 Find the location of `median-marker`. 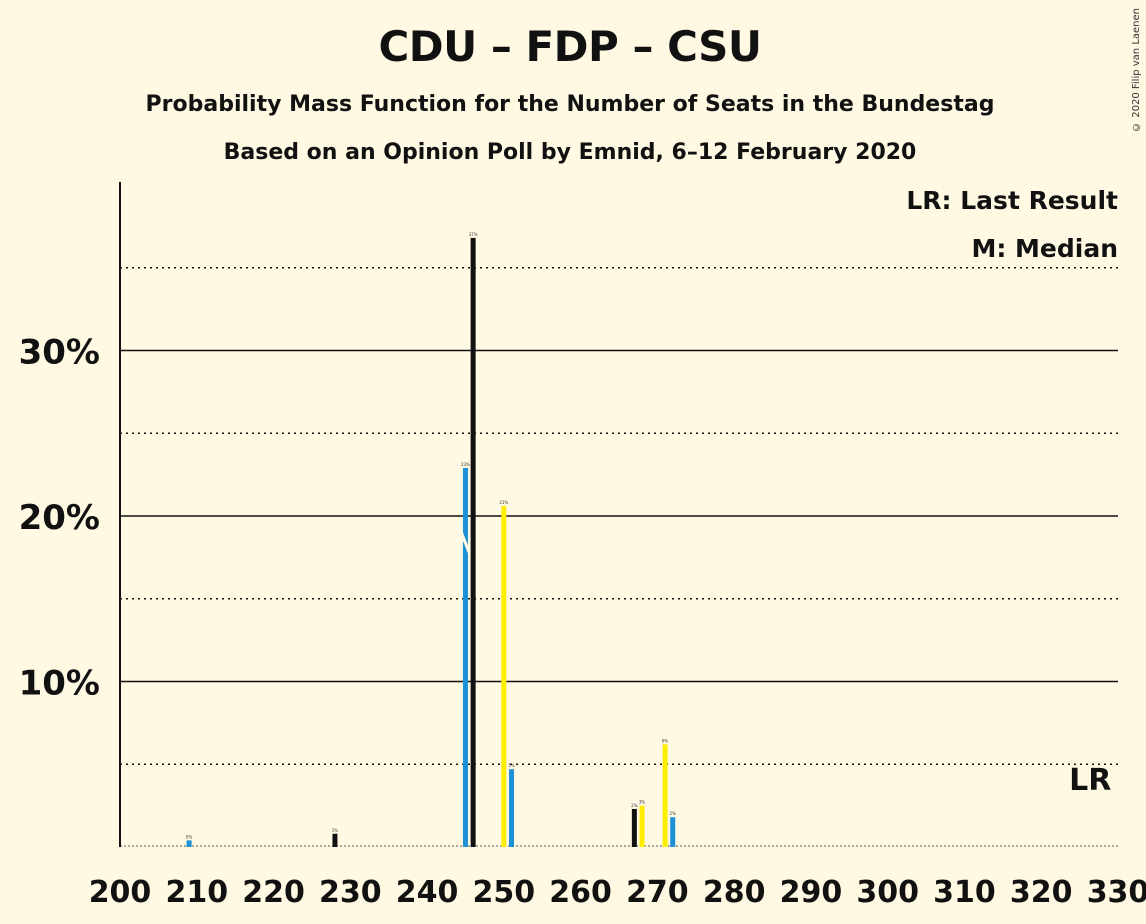

median-marker is located at coordinates (464, 540).